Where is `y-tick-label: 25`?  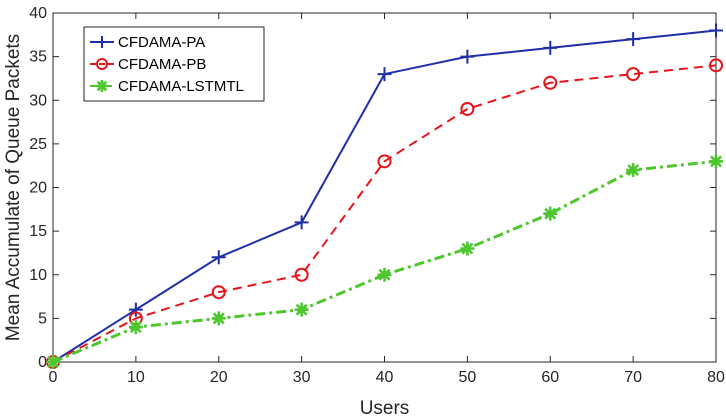 y-tick-label: 25 is located at coordinates (38, 144).